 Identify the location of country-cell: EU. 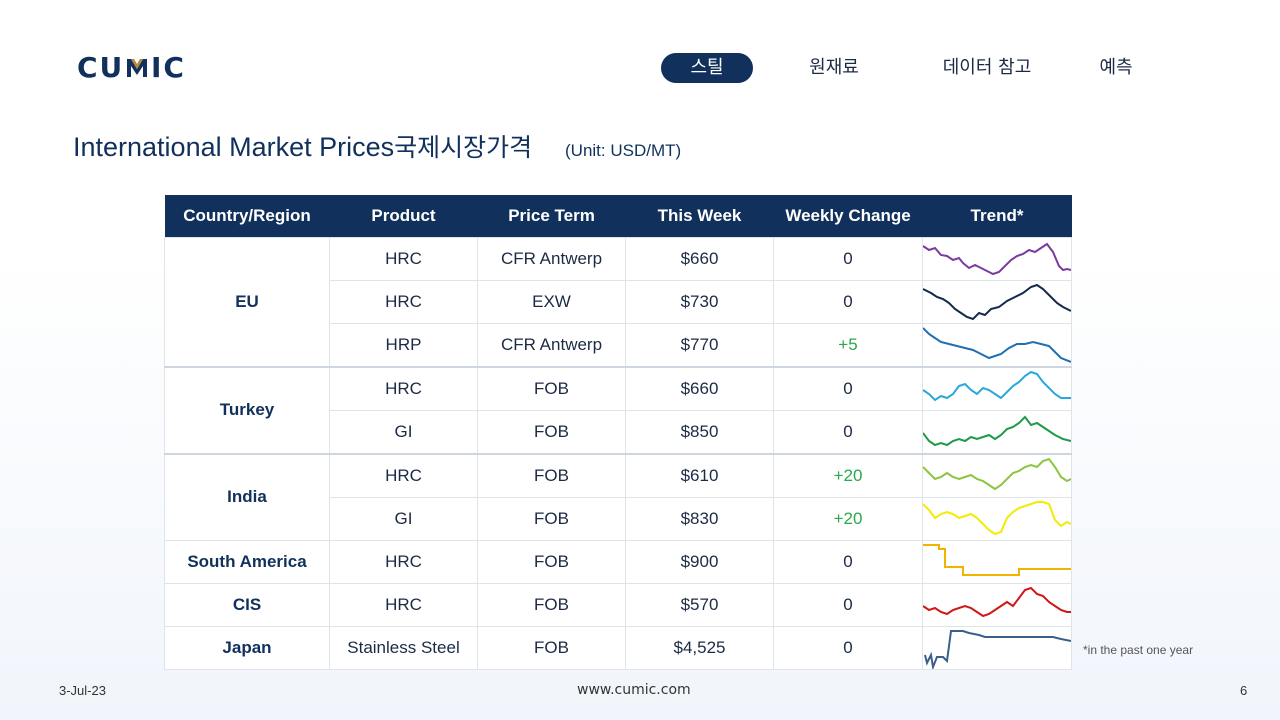
(247, 301).